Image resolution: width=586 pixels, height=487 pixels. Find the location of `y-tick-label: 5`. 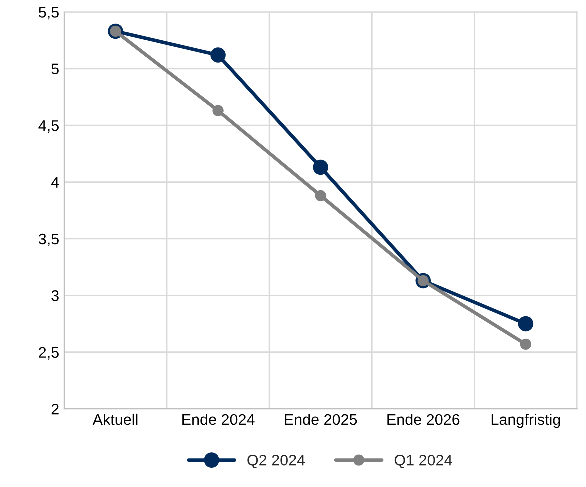

y-tick-label: 5 is located at coordinates (55, 69).